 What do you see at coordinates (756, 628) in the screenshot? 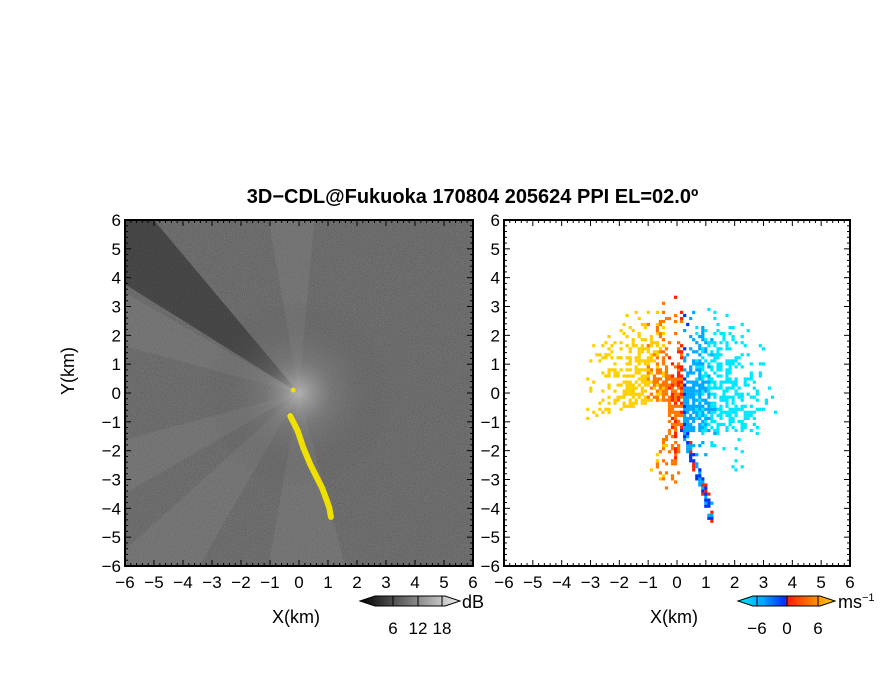
I see `colorbar-tick-label: −6` at bounding box center [756, 628].